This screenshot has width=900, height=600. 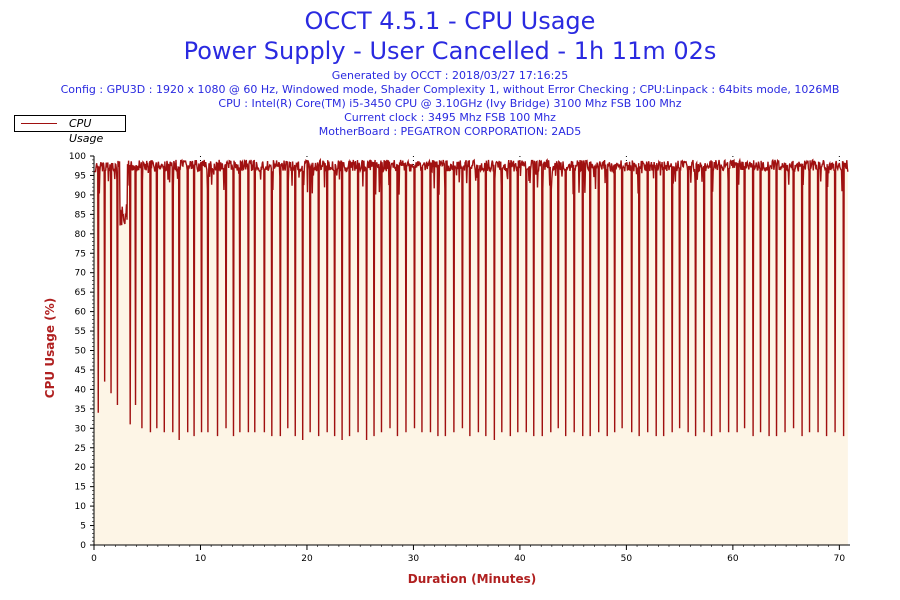 I want to click on y-tick-label: 65, so click(x=80, y=293).